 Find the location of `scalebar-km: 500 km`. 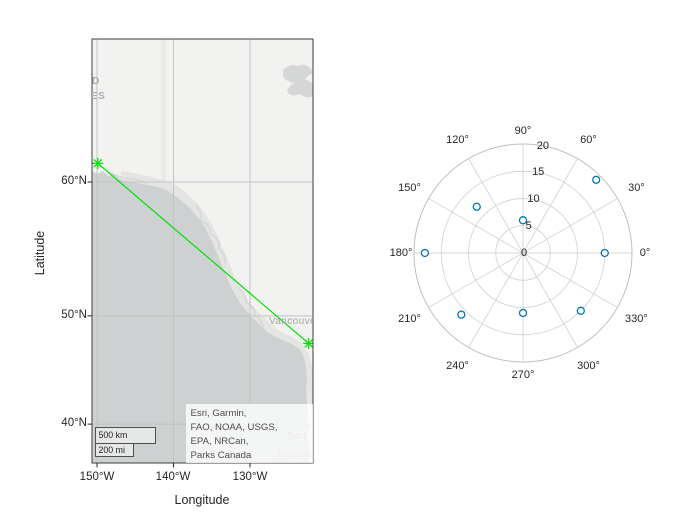

scalebar-km: 500 km is located at coordinates (125, 435).